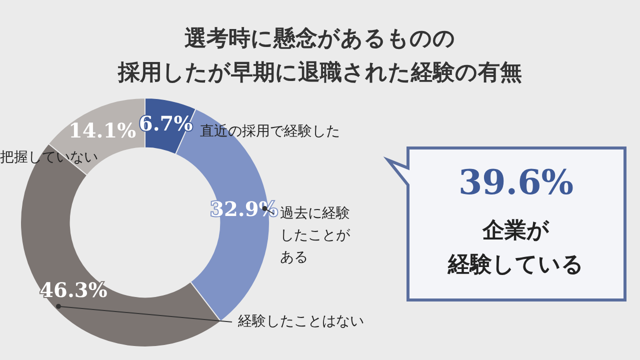  Describe the element at coordinates (270, 132) in the screenshot. I see `slice-label: 直近の採用で経験した` at that location.